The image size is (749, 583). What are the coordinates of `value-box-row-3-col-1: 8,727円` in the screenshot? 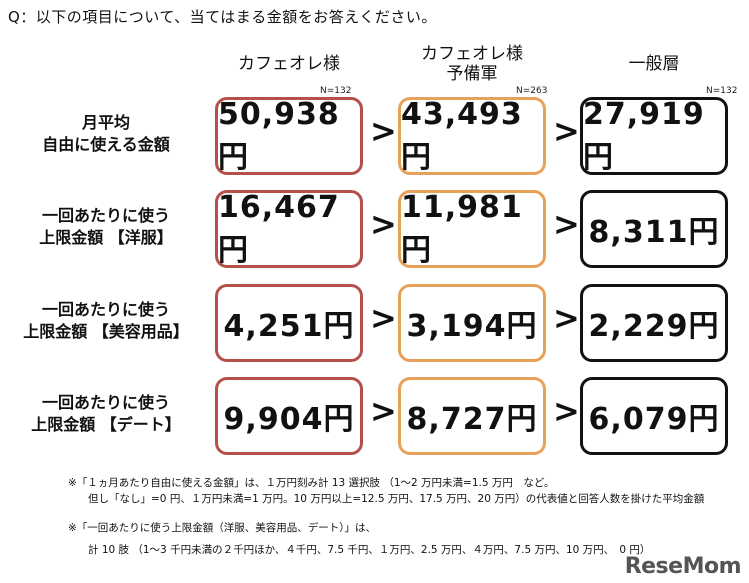 It's located at (472, 416).